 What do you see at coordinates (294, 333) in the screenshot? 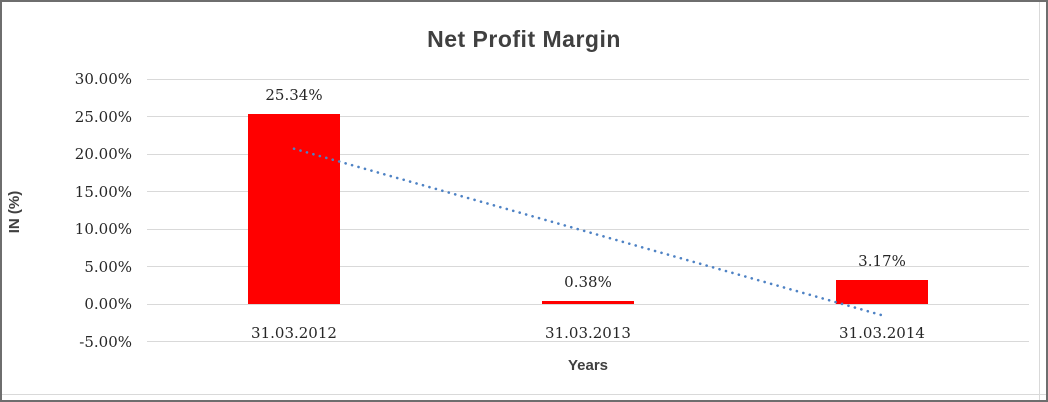
I see `x-axis-tick-label: 31.03.2012` at bounding box center [294, 333].